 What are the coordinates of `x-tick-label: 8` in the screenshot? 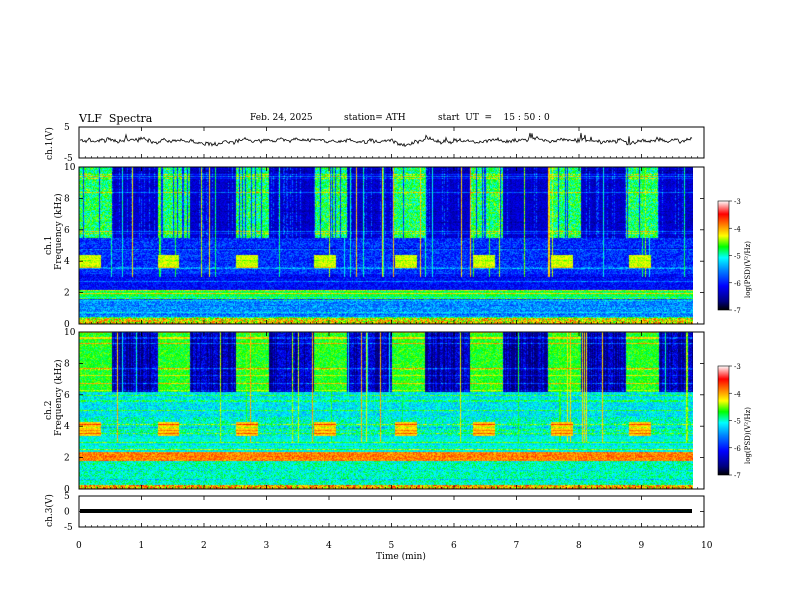 It's located at (579, 546).